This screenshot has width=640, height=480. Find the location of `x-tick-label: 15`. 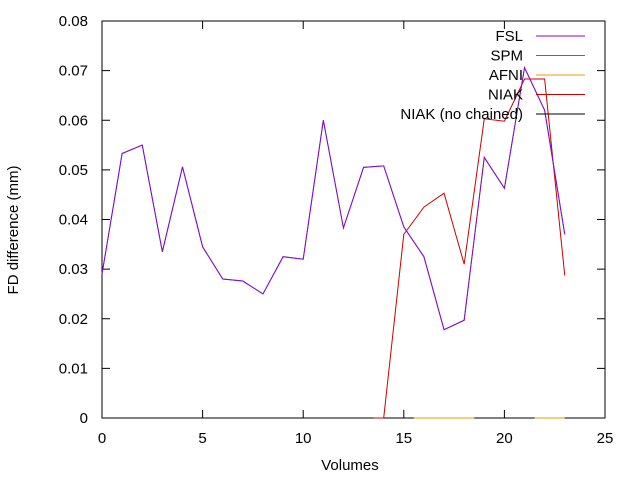

x-tick-label: 15 is located at coordinates (403, 438).